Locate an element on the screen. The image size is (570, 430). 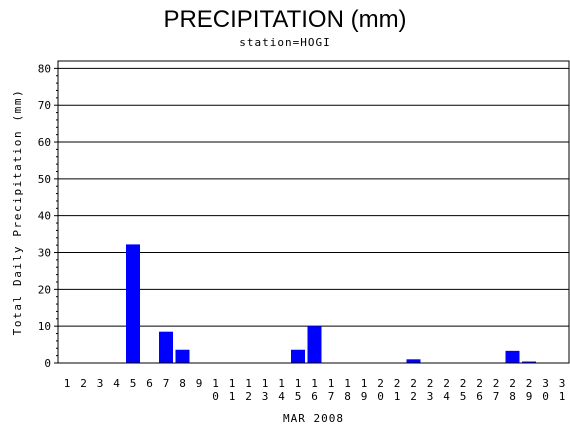
x-tick-label: 7 is located at coordinates (166, 383).